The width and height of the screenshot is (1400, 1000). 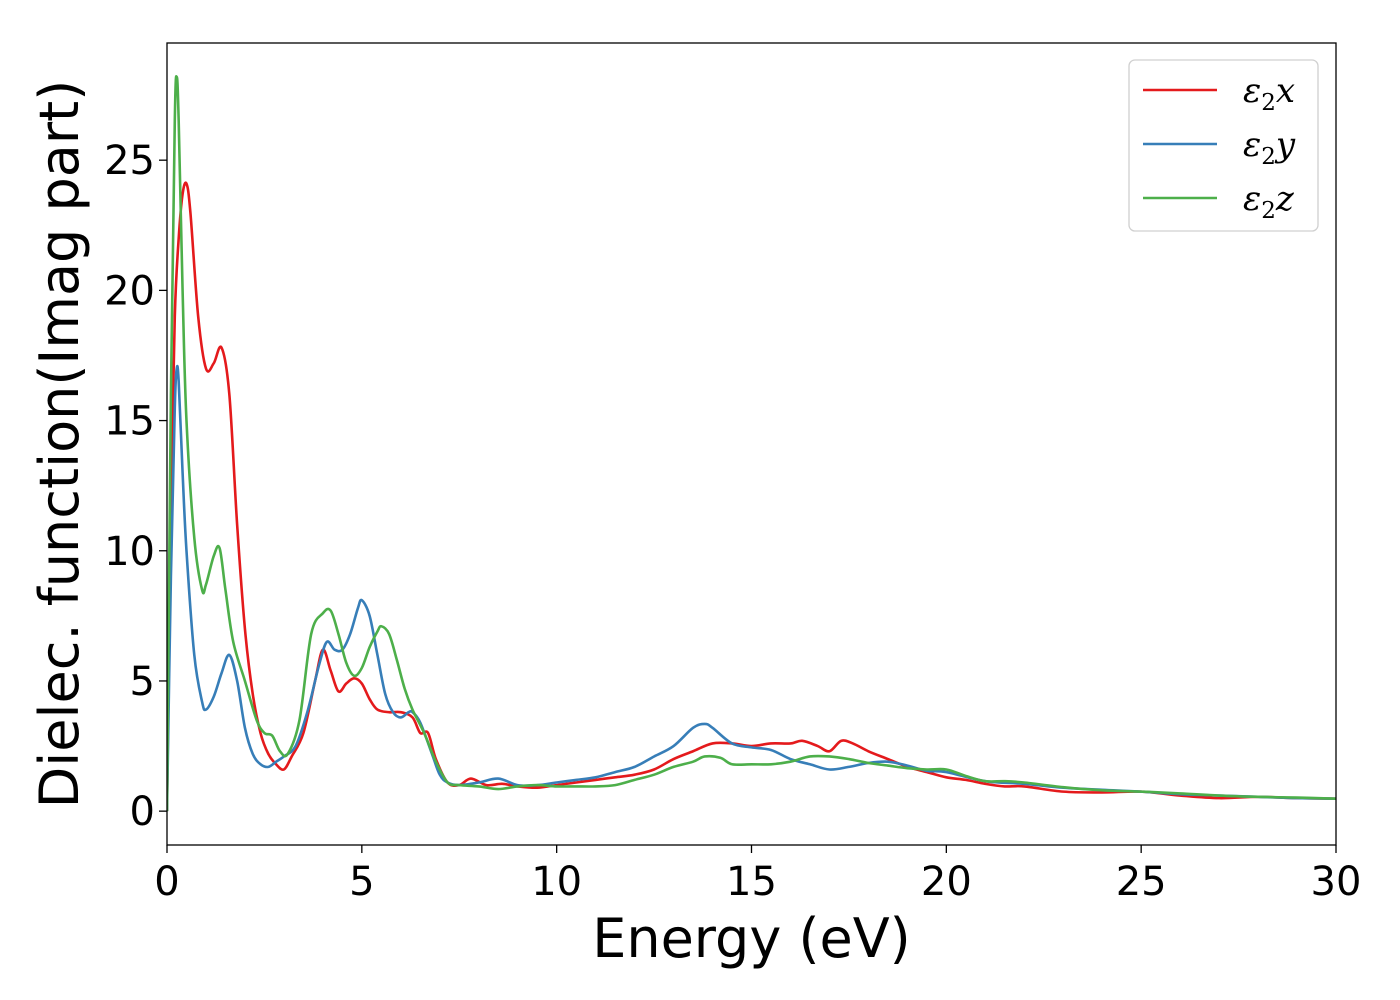 What do you see at coordinates (751, 938) in the screenshot?
I see `x-axis-label: Energy (eV)` at bounding box center [751, 938].